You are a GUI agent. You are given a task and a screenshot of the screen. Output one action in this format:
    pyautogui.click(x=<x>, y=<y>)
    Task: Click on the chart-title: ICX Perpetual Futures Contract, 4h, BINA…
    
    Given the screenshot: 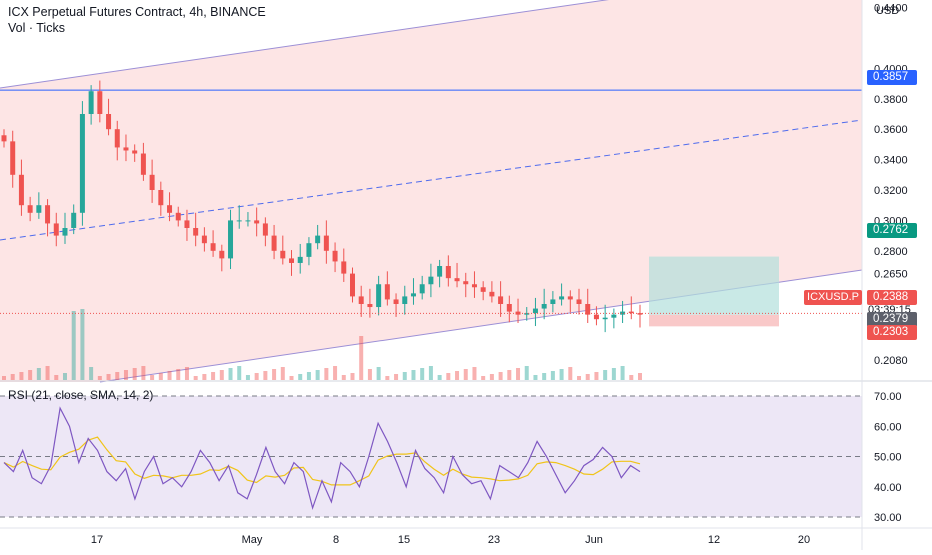 What is the action you would take?
    pyautogui.click(x=137, y=20)
    